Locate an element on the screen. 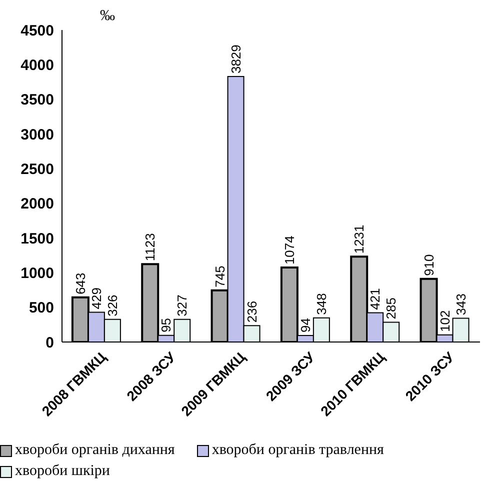  data-label: 326 is located at coordinates (112, 305).